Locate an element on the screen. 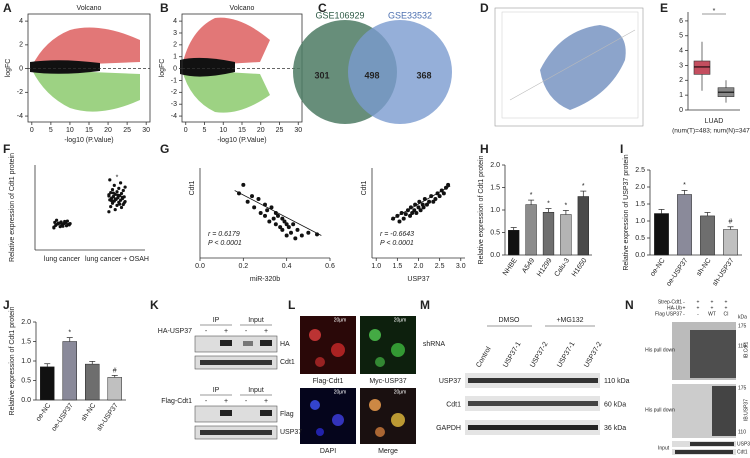 The height and width of the screenshot is (458, 750). row-label: HA-Ub is located at coordinates (674, 308).